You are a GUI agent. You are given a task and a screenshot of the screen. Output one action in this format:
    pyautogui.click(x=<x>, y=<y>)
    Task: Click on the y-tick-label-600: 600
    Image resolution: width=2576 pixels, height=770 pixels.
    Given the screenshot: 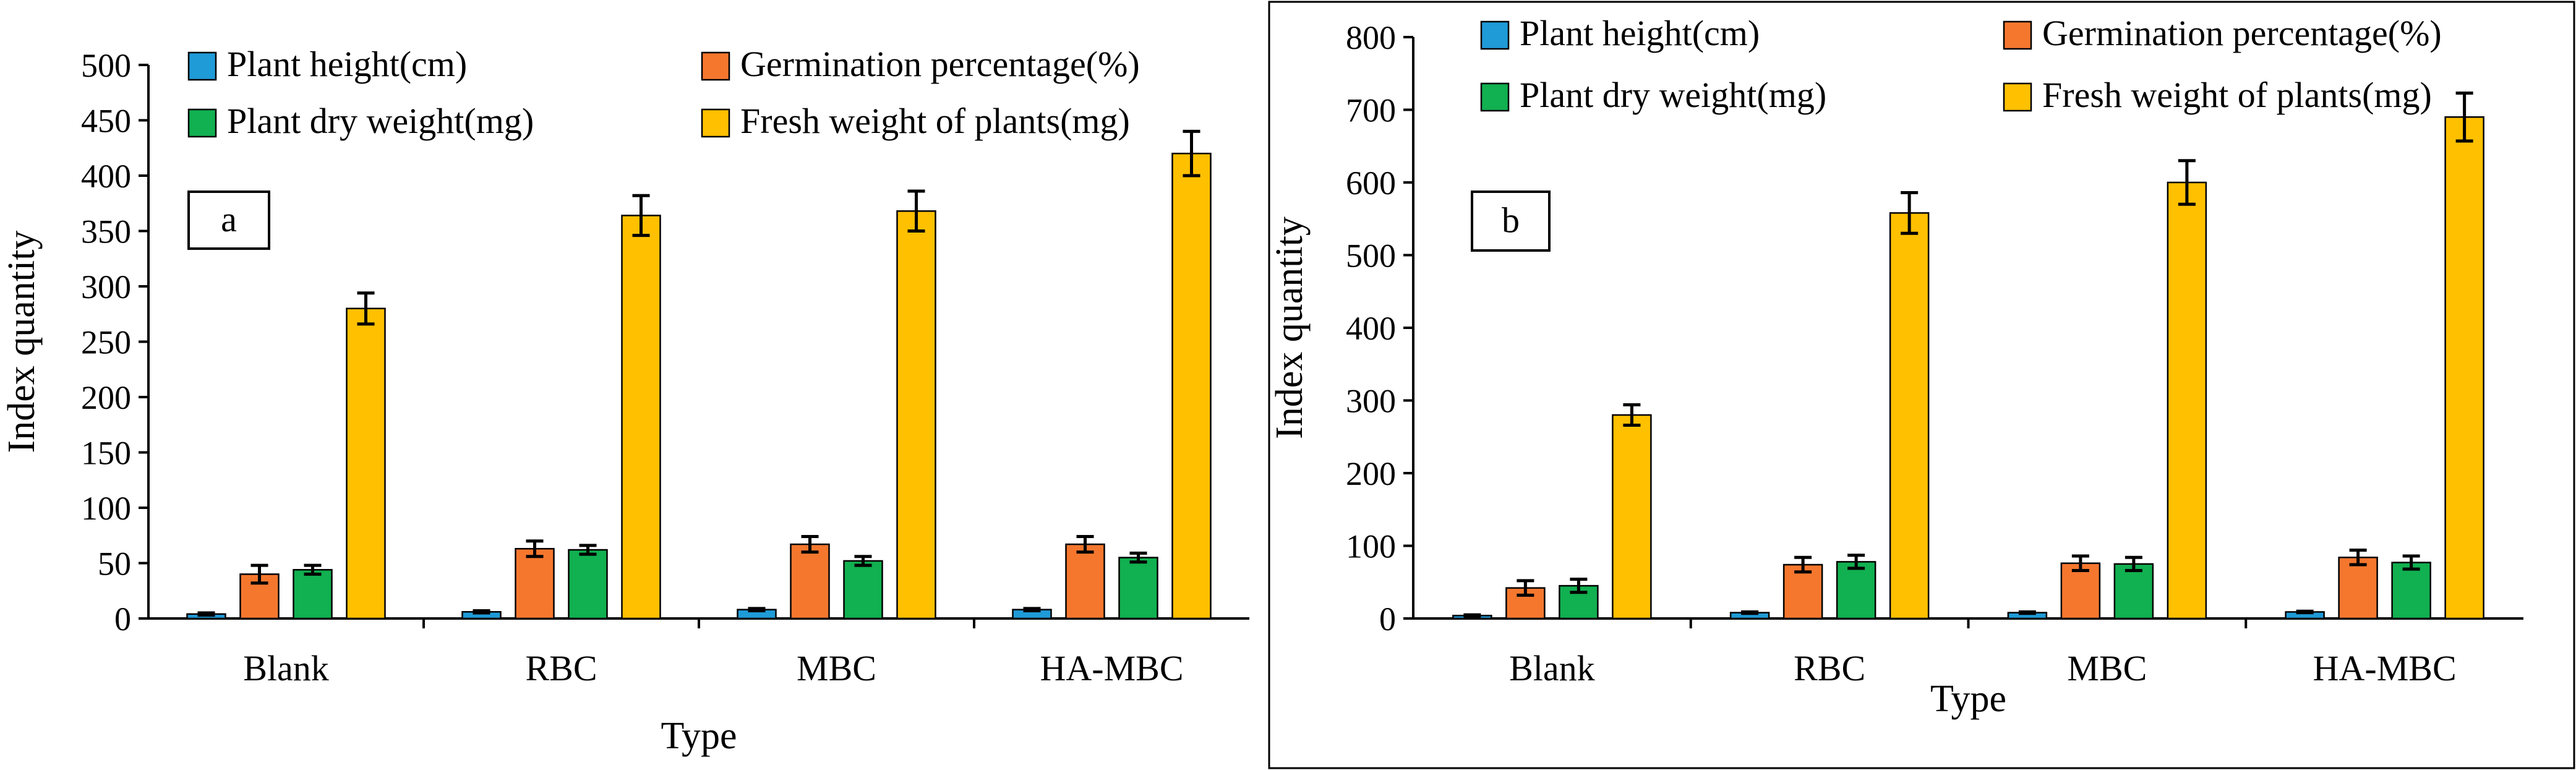 What is the action you would take?
    pyautogui.click(x=1371, y=183)
    